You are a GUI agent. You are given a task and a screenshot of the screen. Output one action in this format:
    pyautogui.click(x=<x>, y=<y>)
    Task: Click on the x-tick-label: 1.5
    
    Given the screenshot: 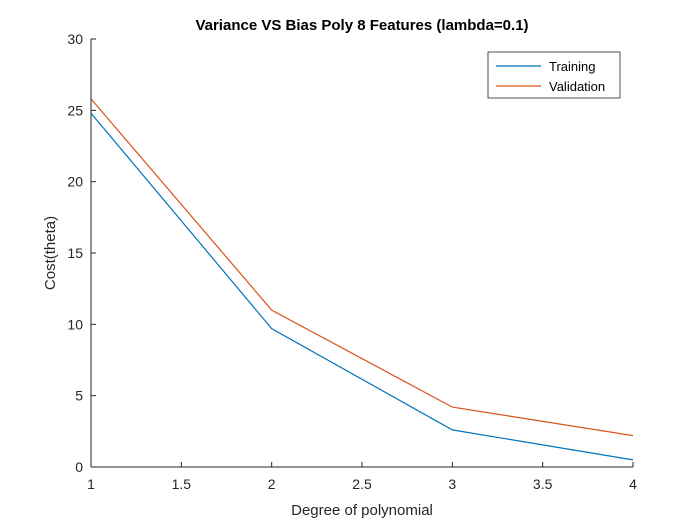 What is the action you would take?
    pyautogui.click(x=182, y=484)
    